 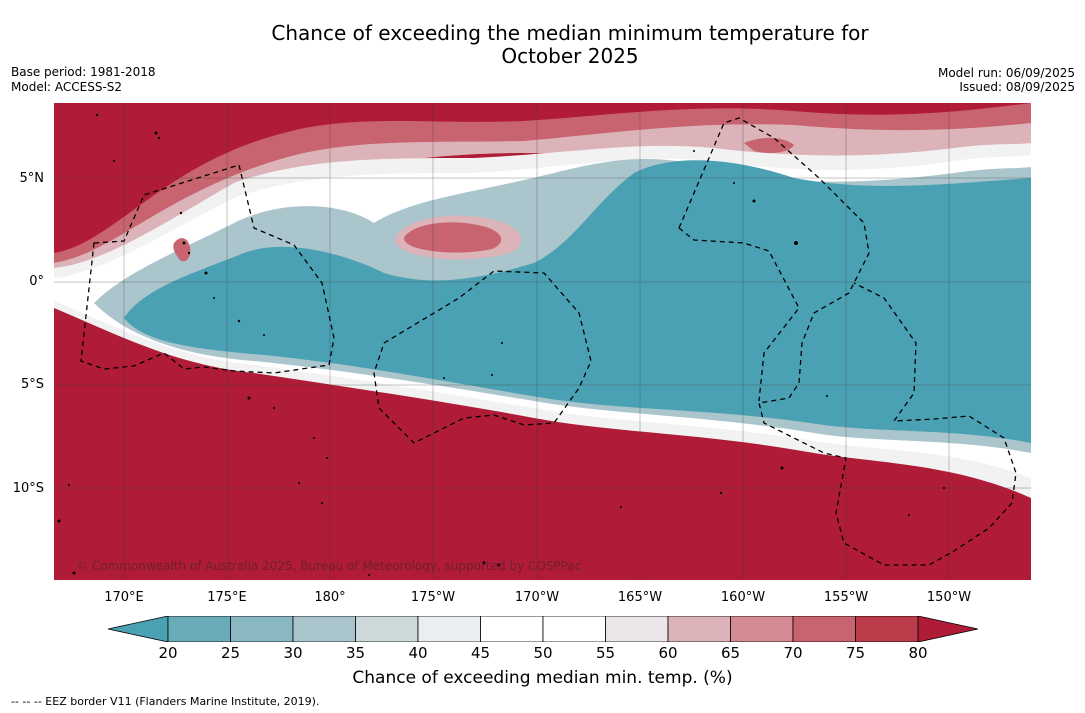 What do you see at coordinates (83, 72) in the screenshot?
I see `base-period: Base period: 1981-2018` at bounding box center [83, 72].